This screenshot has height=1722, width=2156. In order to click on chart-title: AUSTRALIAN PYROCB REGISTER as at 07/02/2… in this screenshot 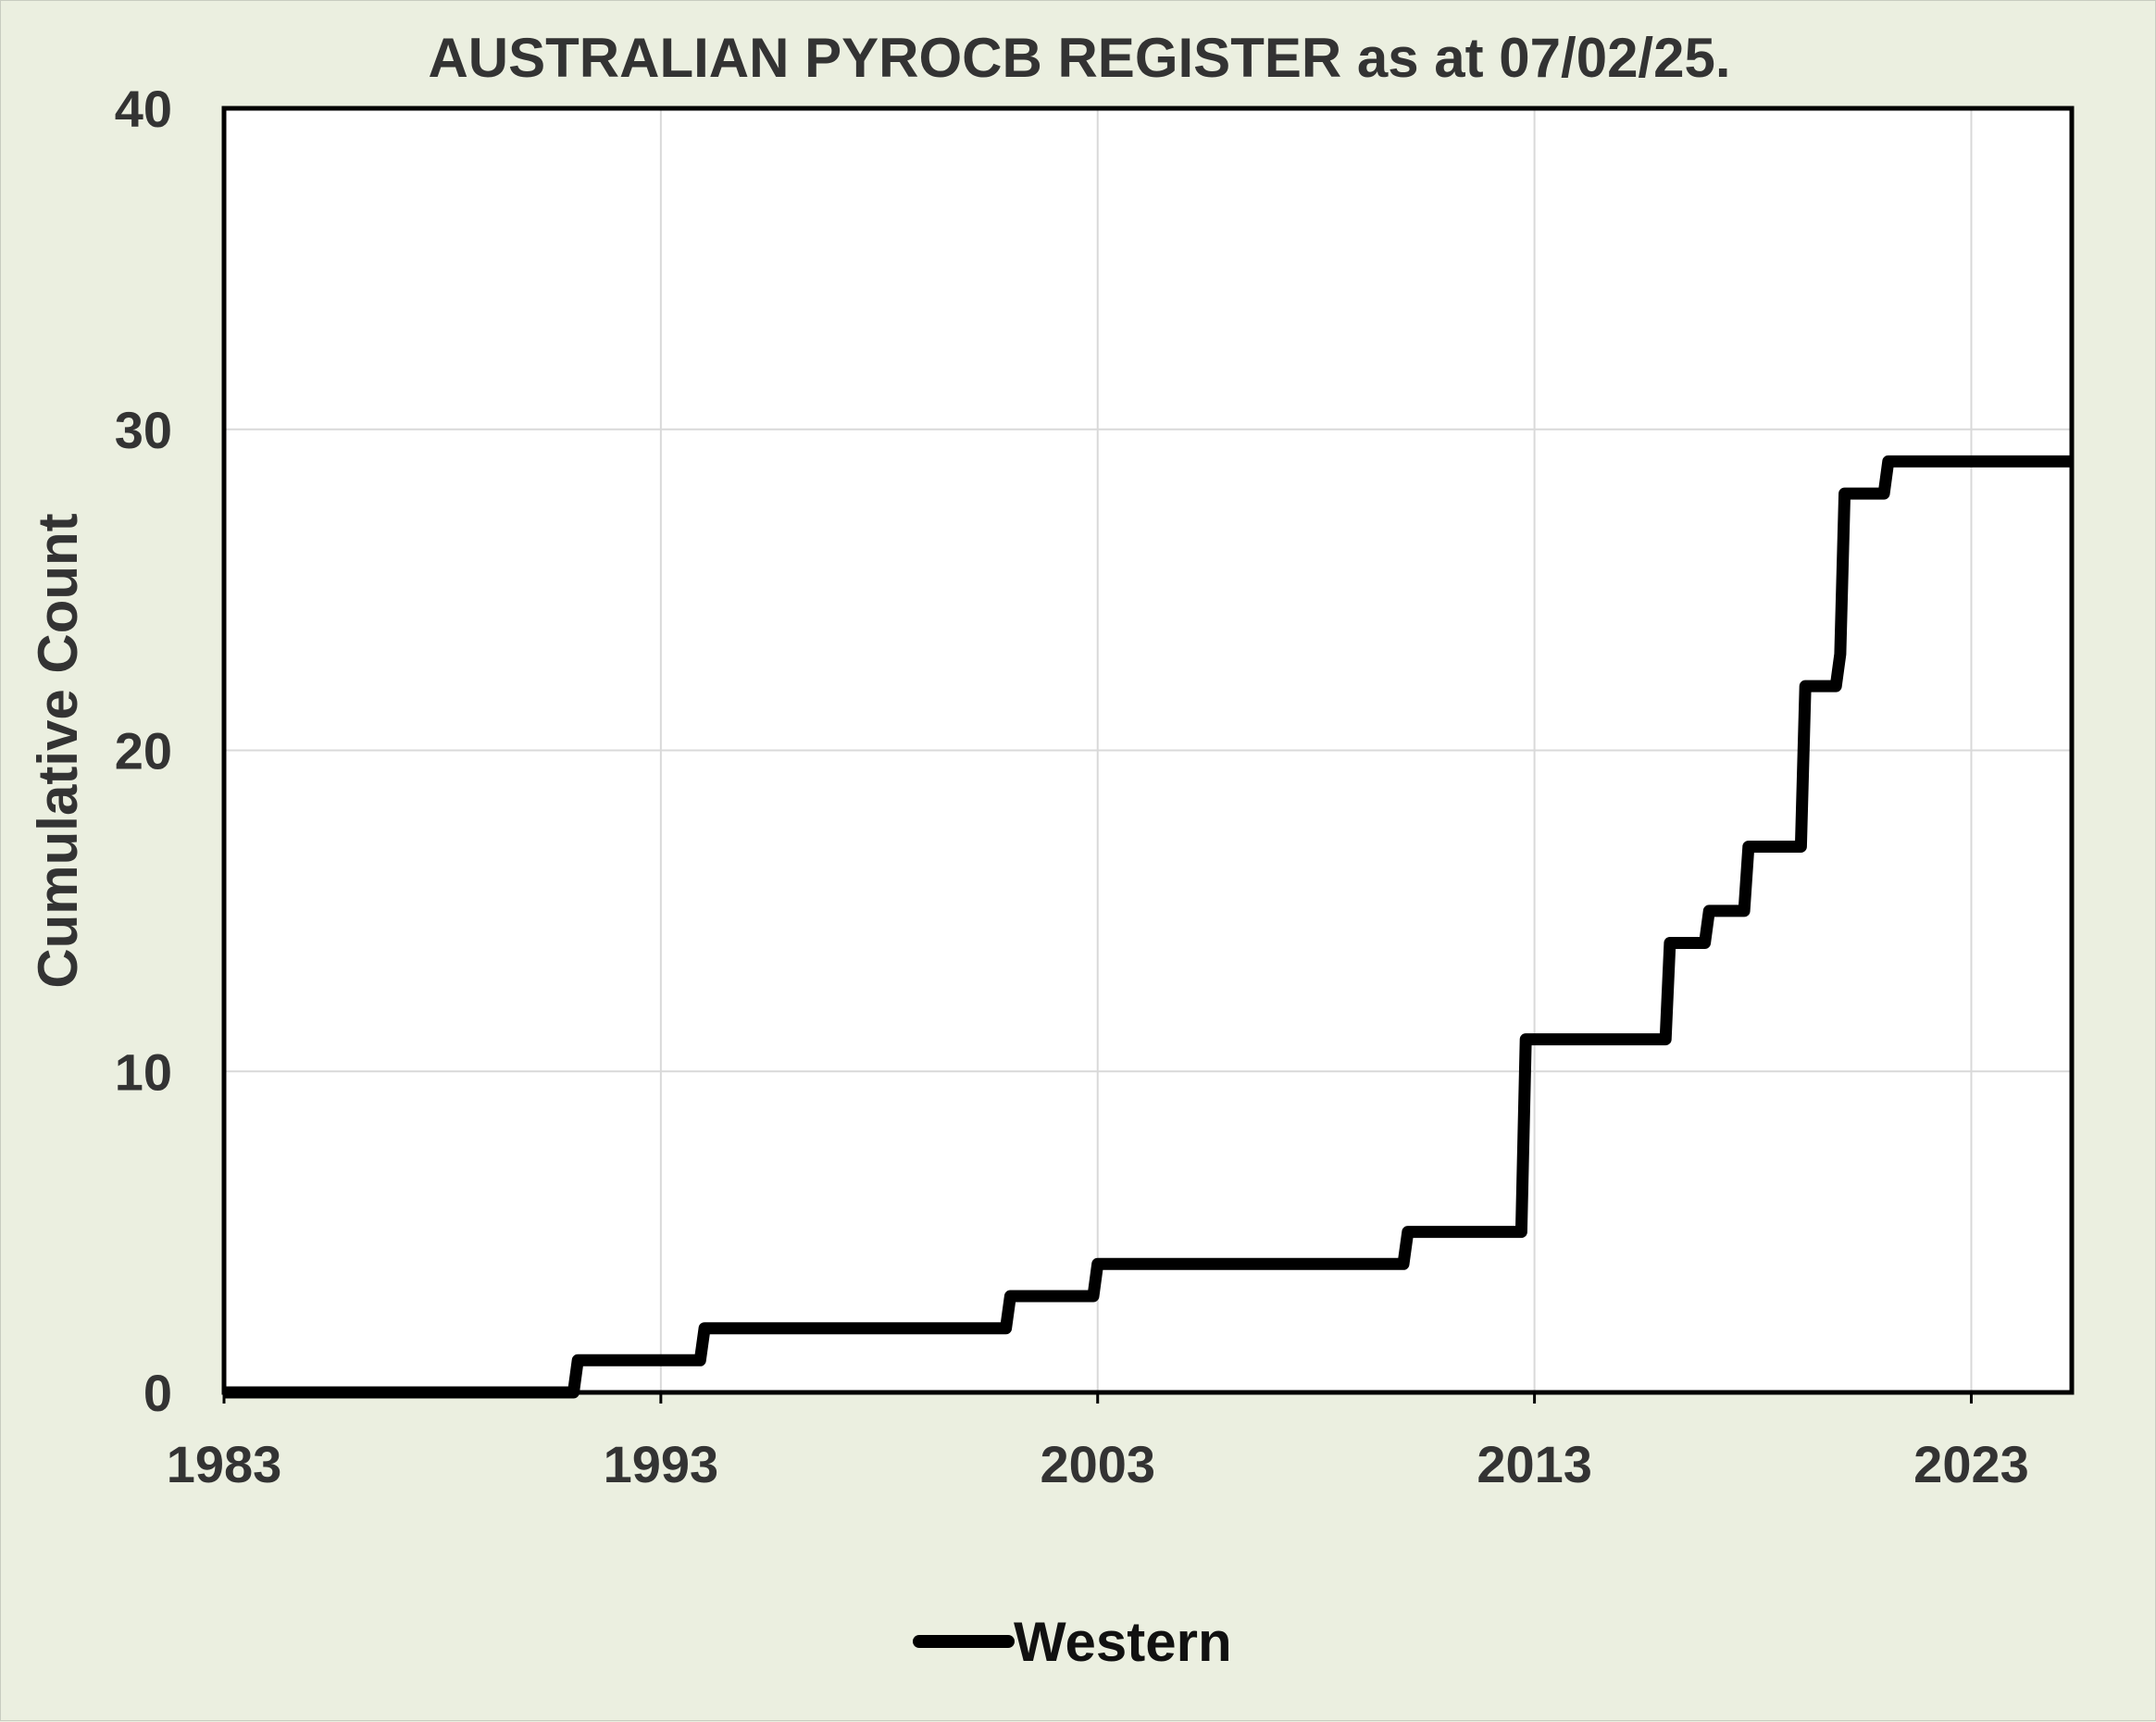, I will do `click(1079, 58)`.